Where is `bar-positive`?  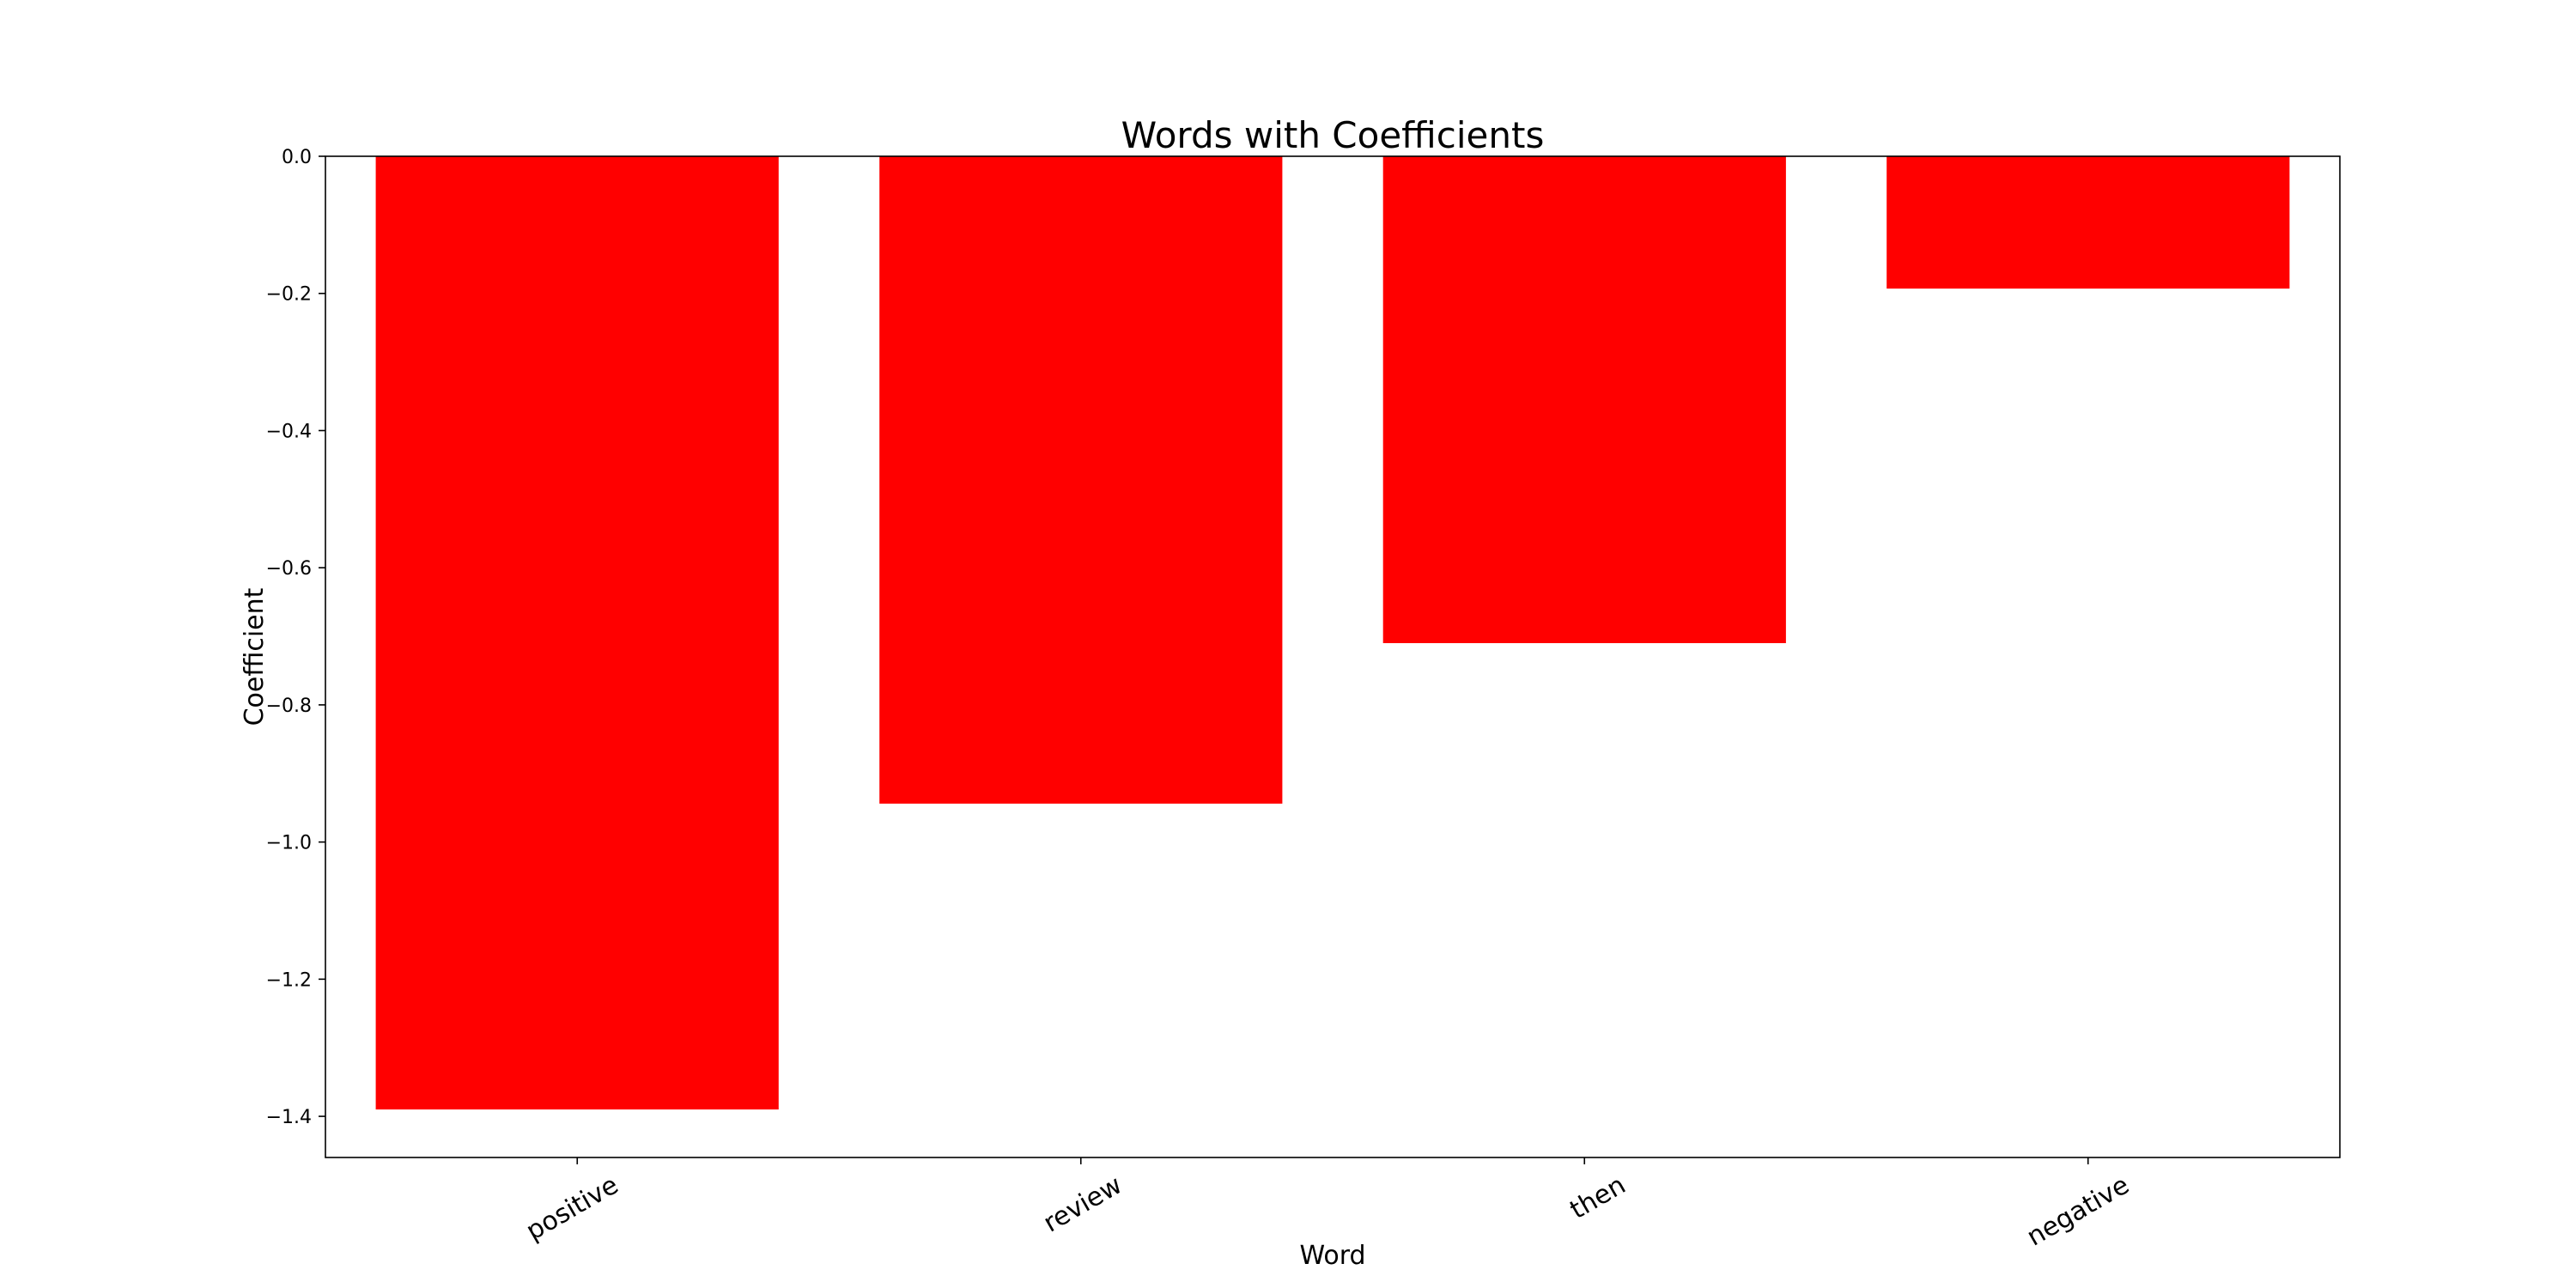
bar-positive is located at coordinates (577, 633).